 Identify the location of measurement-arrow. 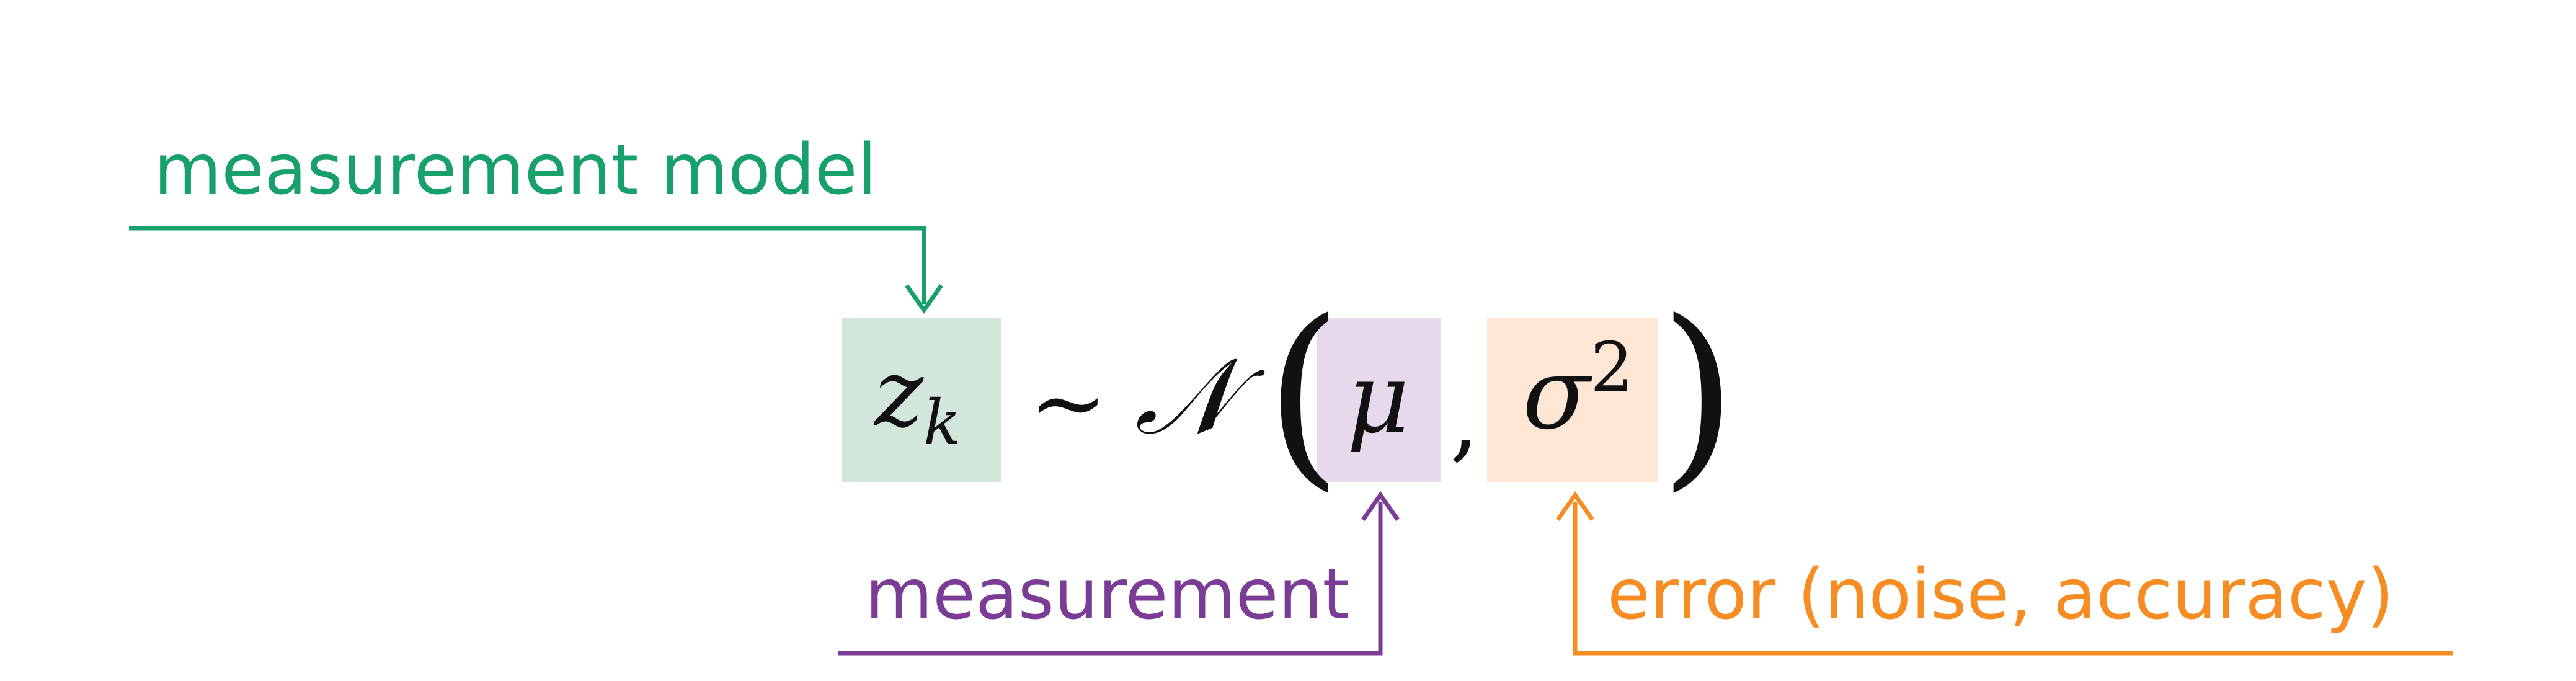
(1119, 574).